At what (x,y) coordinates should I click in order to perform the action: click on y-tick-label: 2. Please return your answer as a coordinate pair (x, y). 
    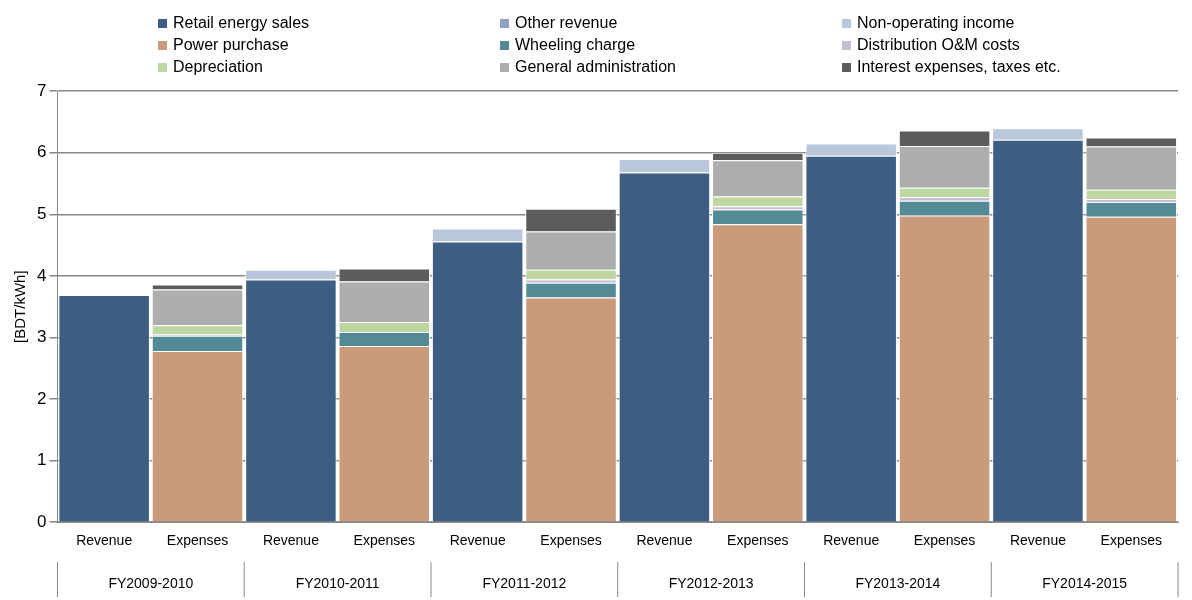
    Looking at the image, I should click on (41, 398).